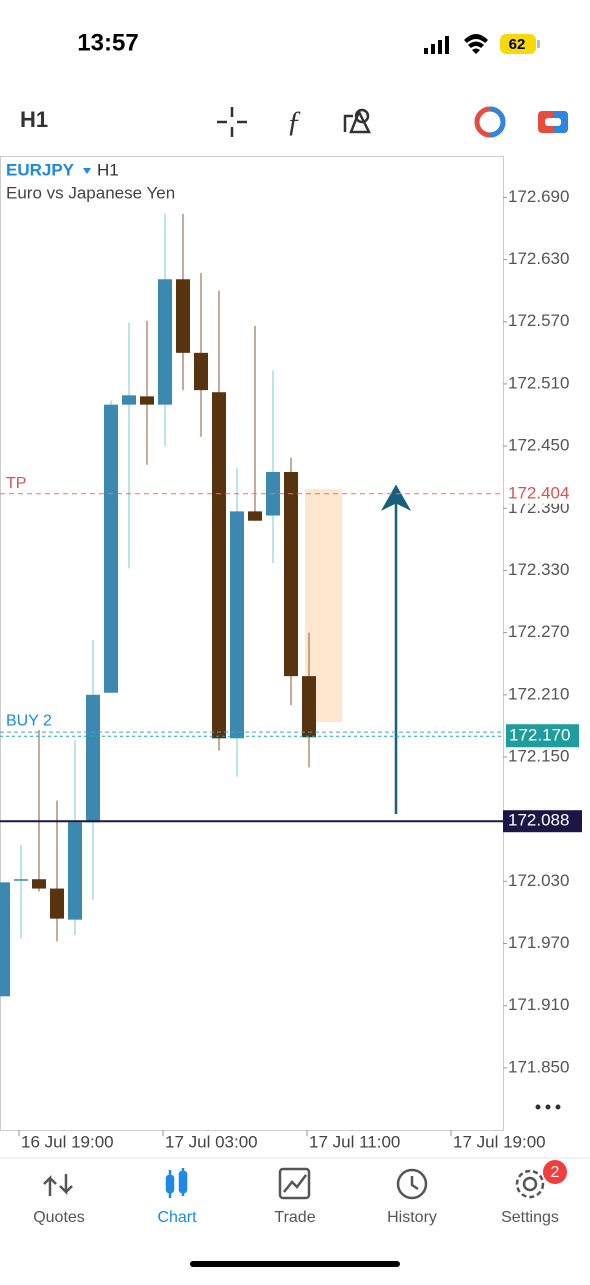 This screenshot has width=590, height=1285. What do you see at coordinates (538, 631) in the screenshot?
I see `y-tick-label: 172.270` at bounding box center [538, 631].